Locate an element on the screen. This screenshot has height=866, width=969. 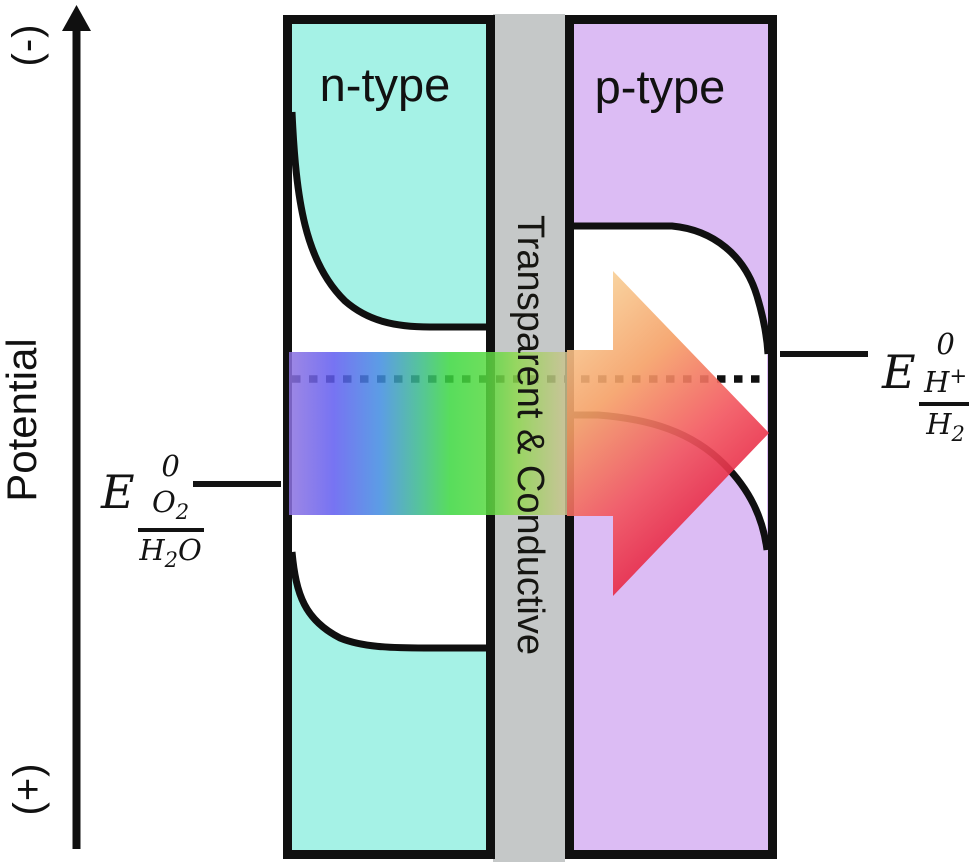
h2-label-denominator: H2 is located at coordinates (945, 426).